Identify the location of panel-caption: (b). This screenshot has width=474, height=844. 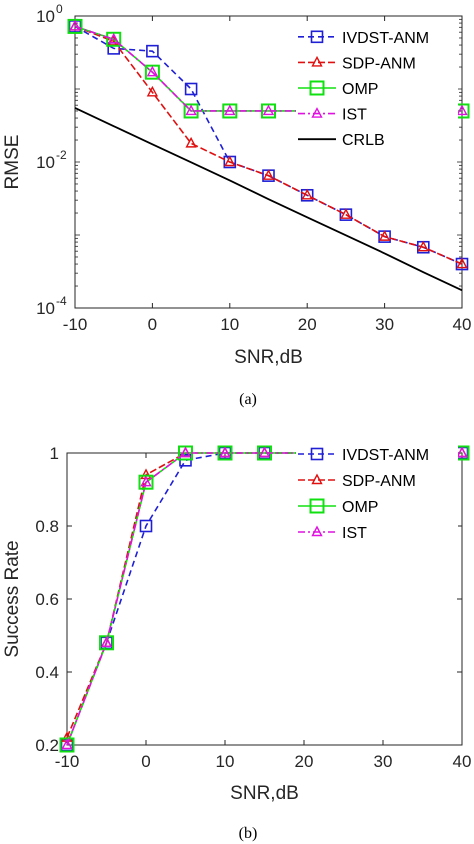
(248, 833).